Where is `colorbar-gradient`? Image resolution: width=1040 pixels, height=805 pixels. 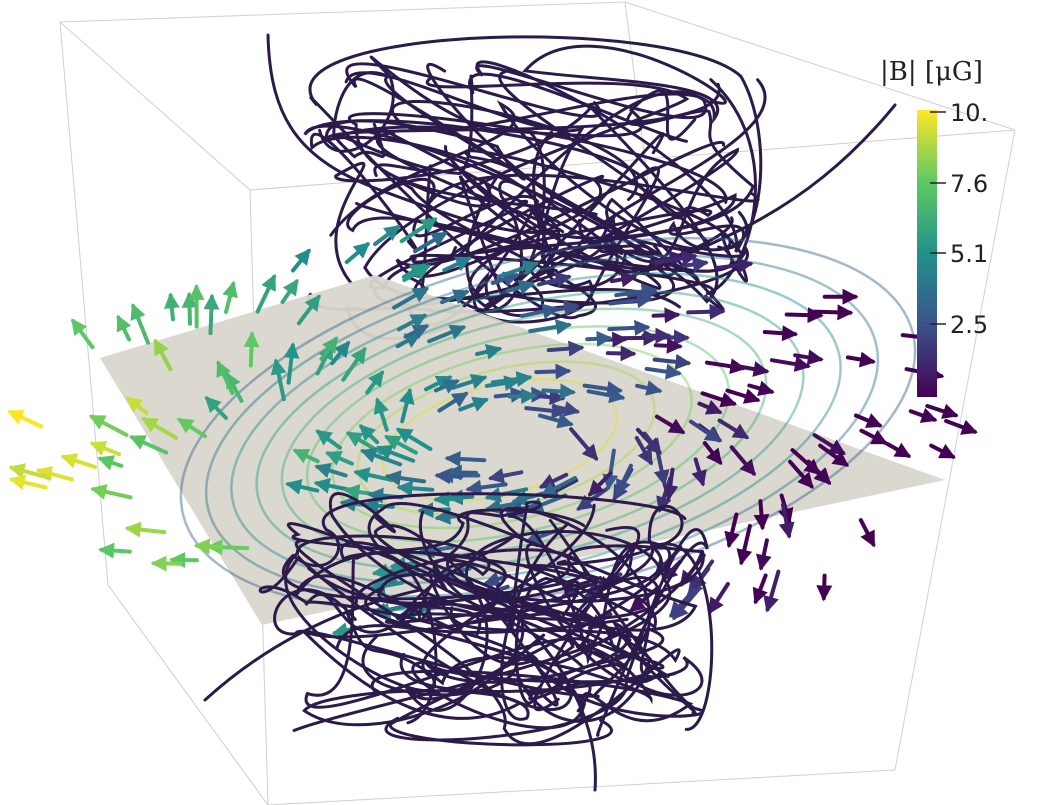 colorbar-gradient is located at coordinates (927, 253).